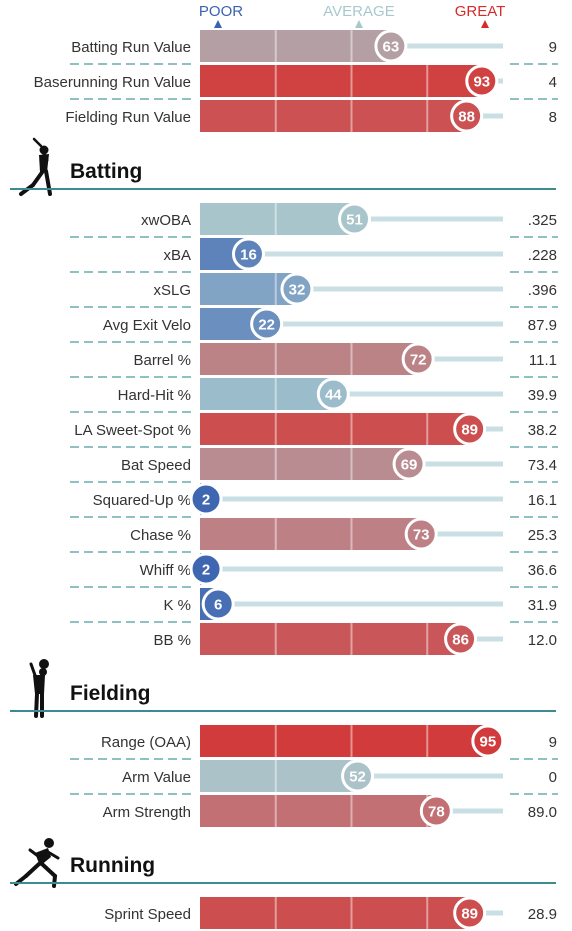 This screenshot has height=931, width=572. I want to click on fielder-icon, so click(39, 688).